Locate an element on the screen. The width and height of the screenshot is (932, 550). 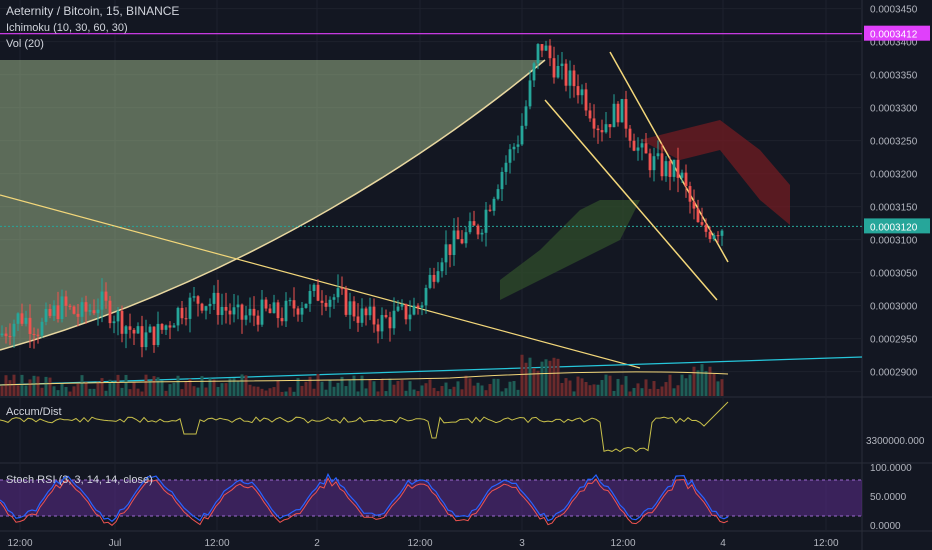
price-tag is located at coordinates (897, 33).